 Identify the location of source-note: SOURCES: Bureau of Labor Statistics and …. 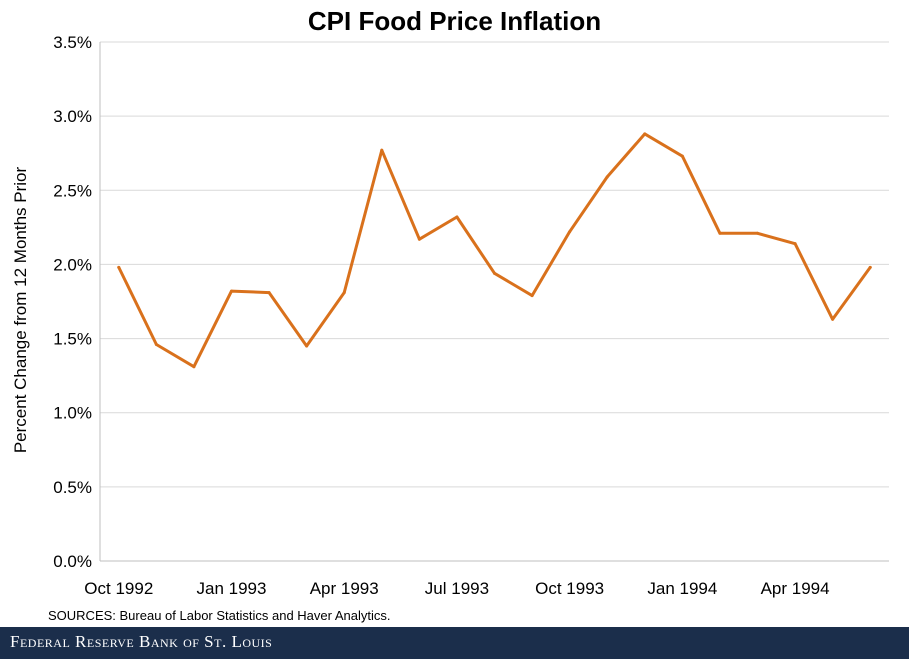
(219, 615).